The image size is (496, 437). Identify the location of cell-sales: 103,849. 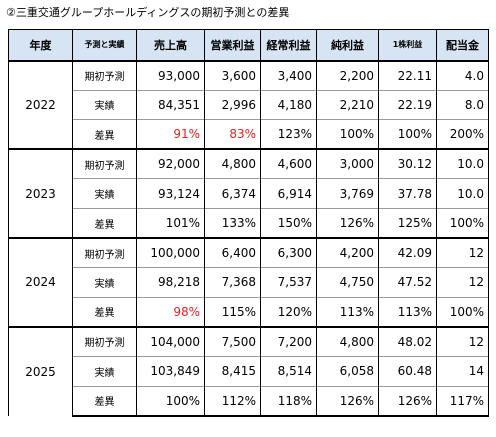
(170, 371).